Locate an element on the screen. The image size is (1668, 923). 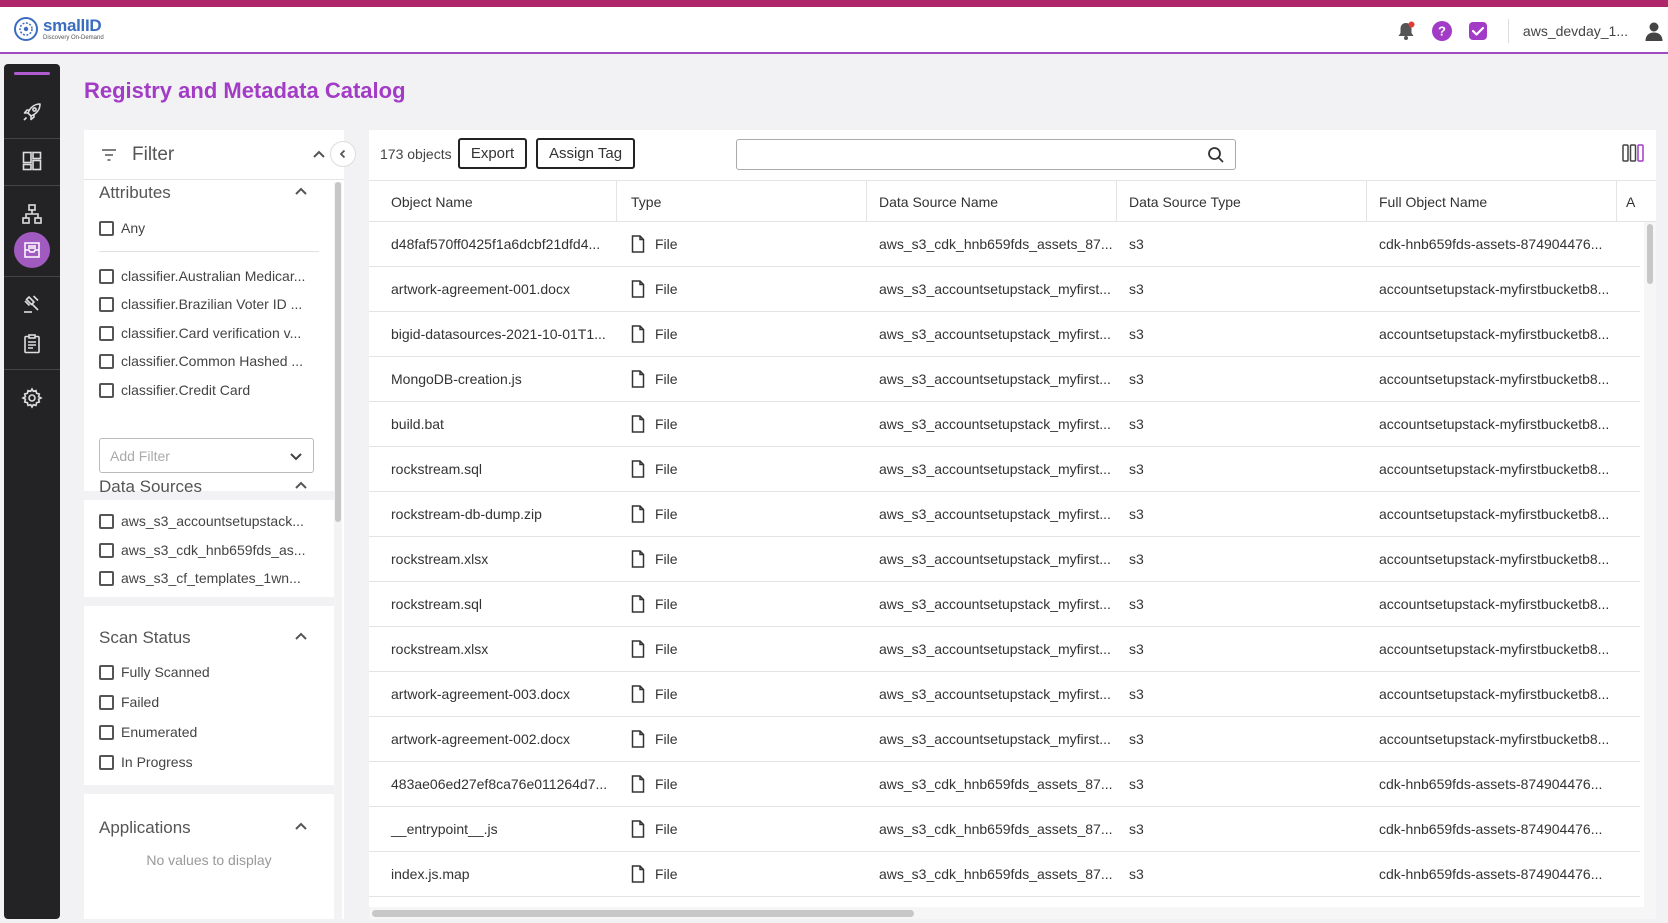
table-horizontal-scrollbar is located at coordinates (1012, 913).